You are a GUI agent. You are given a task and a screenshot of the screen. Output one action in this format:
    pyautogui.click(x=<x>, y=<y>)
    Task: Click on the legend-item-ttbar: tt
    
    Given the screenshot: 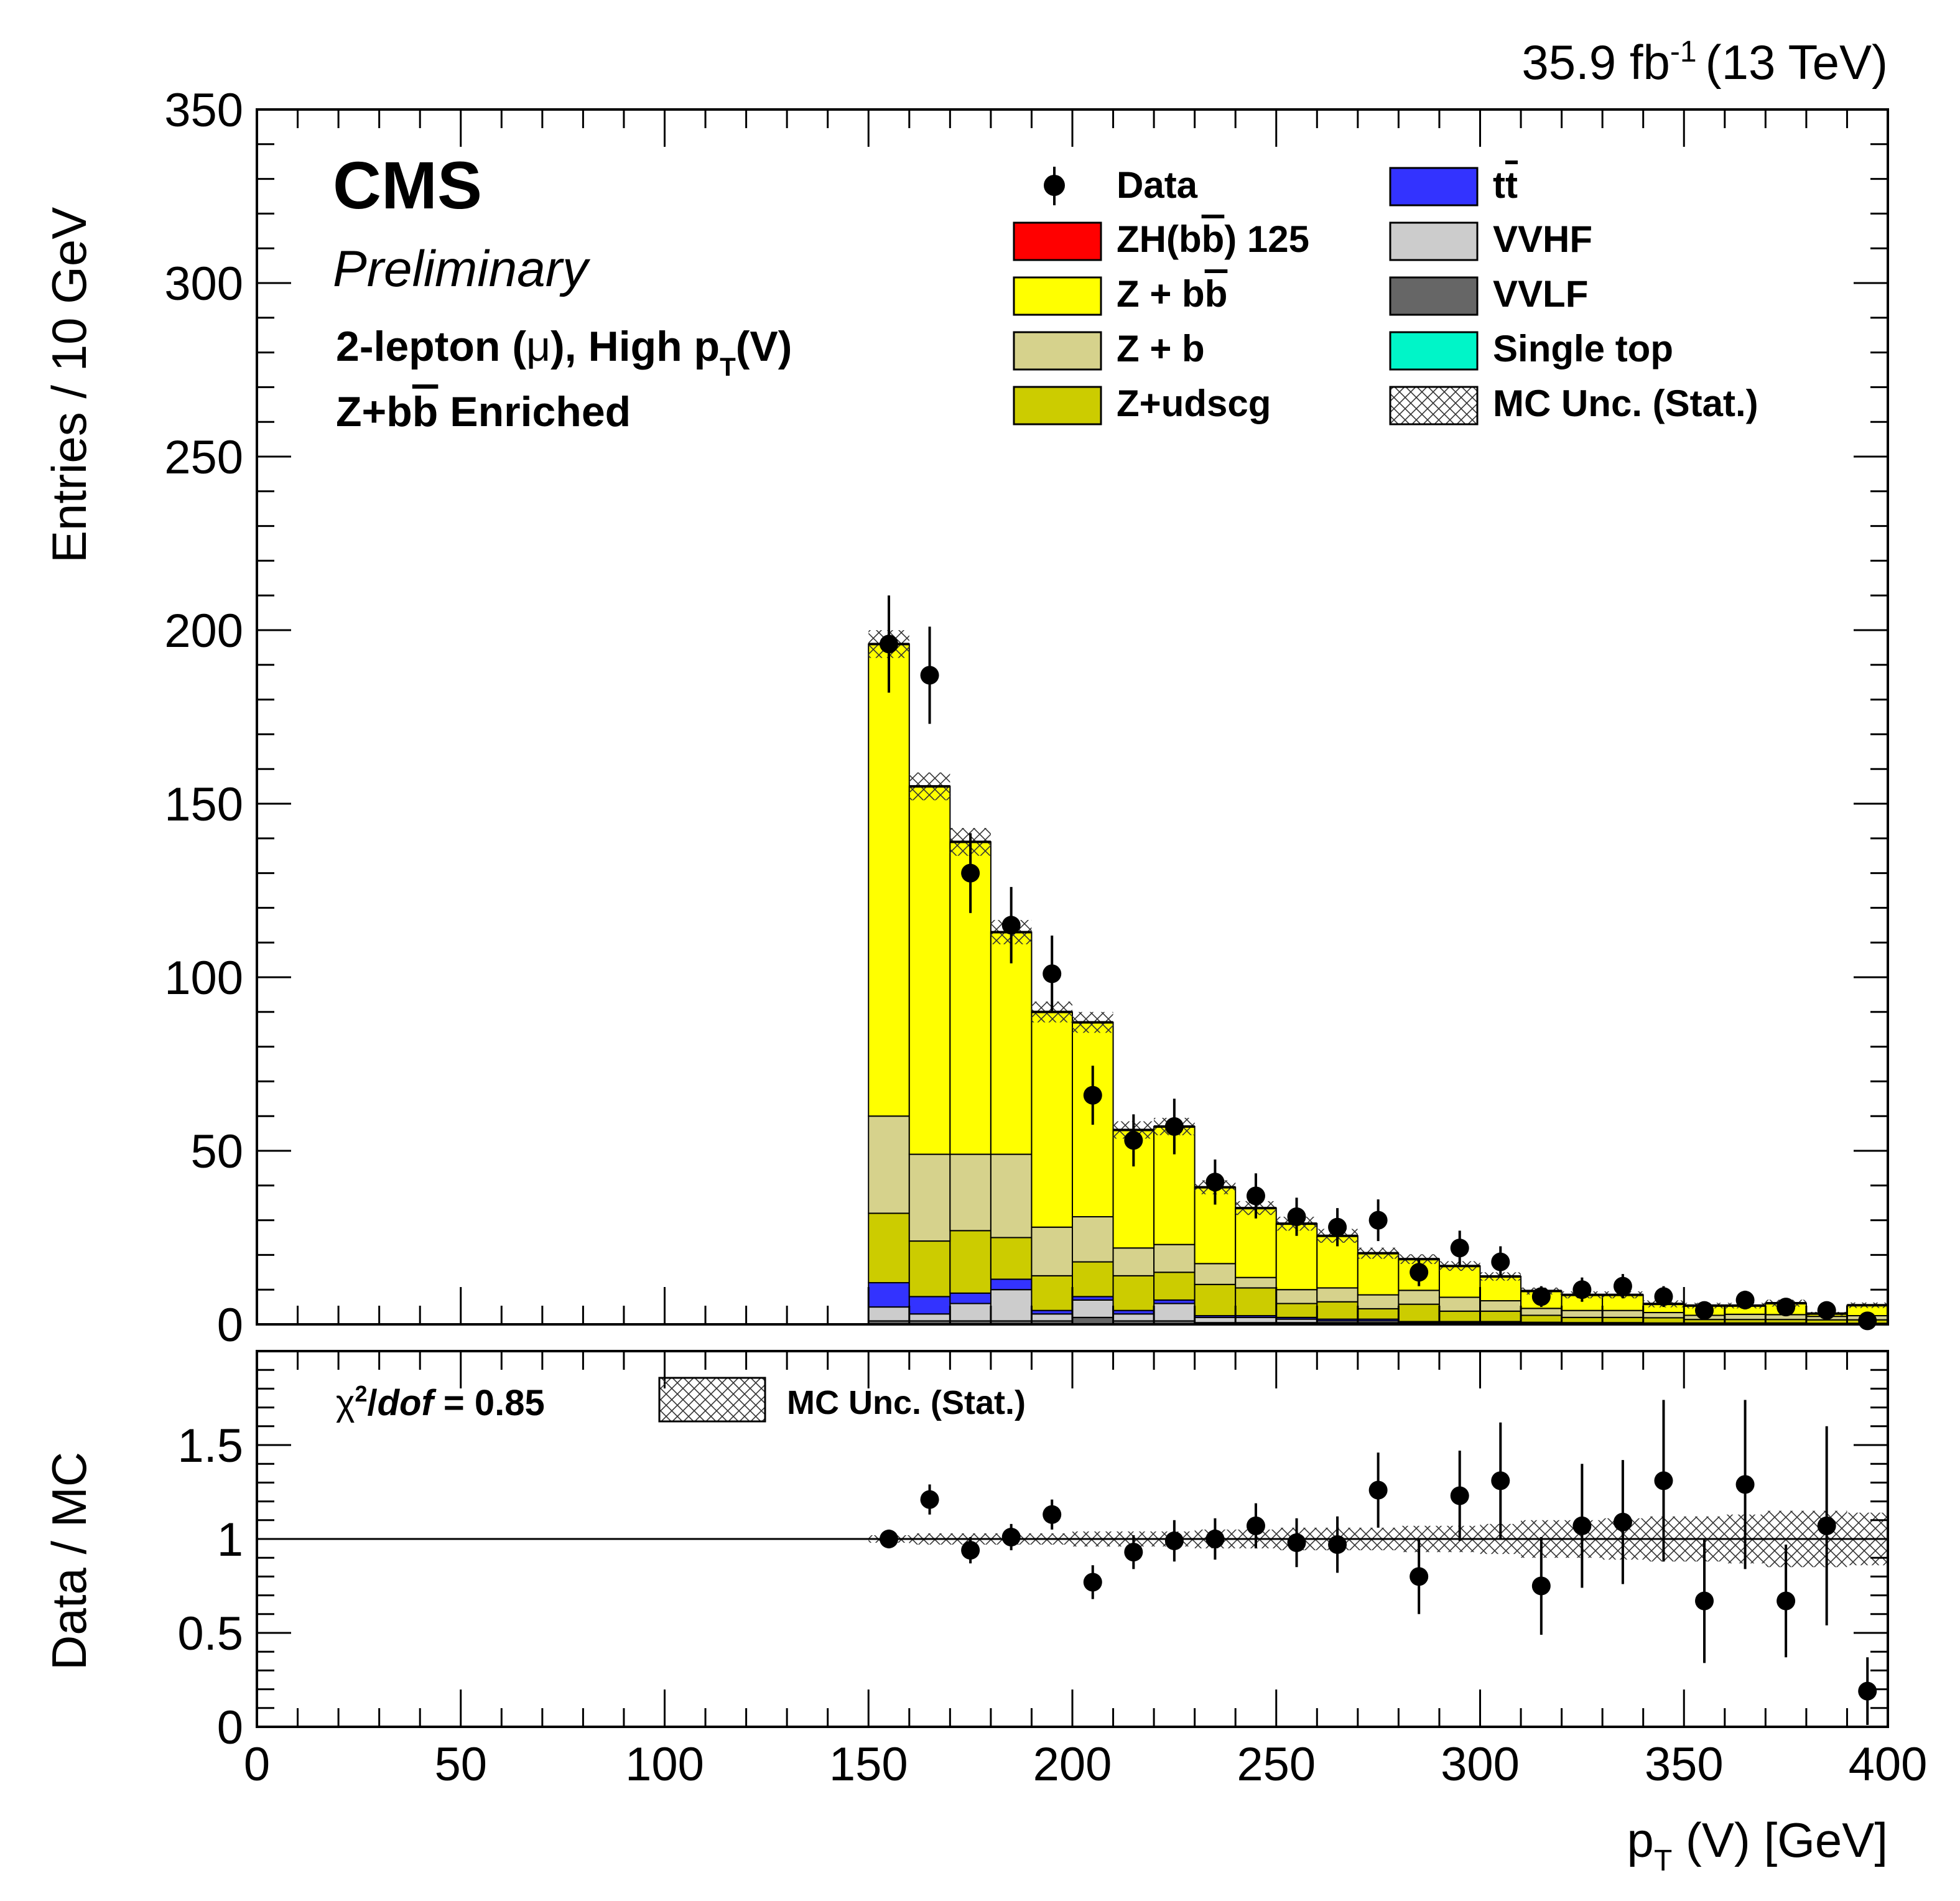 What is the action you would take?
    pyautogui.click(x=1453, y=185)
    